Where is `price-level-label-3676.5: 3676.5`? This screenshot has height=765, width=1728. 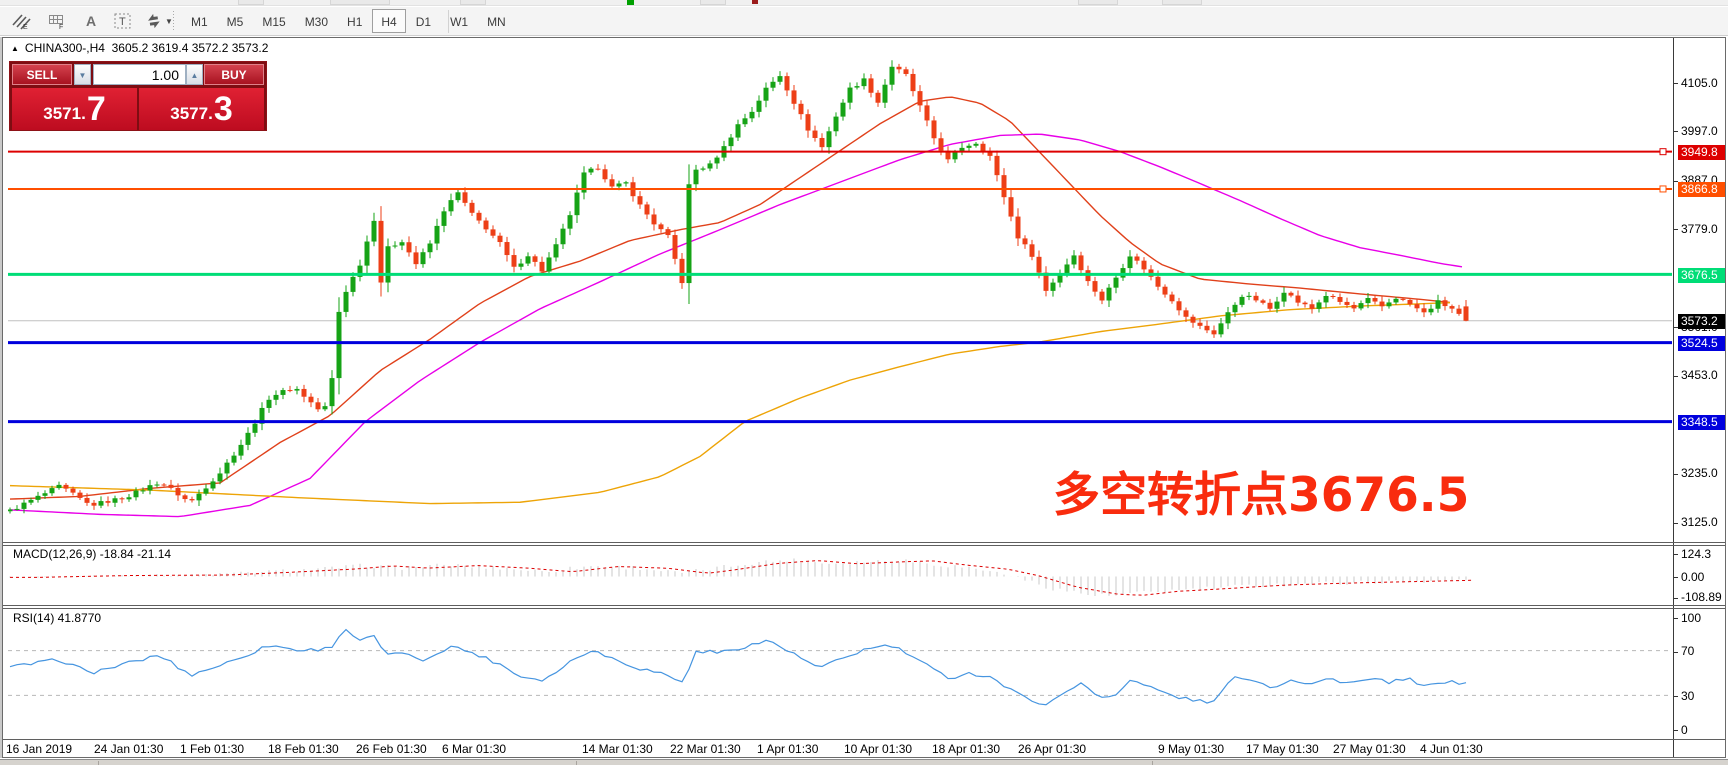
price-level-label-3676.5: 3676.5 is located at coordinates (1701, 275).